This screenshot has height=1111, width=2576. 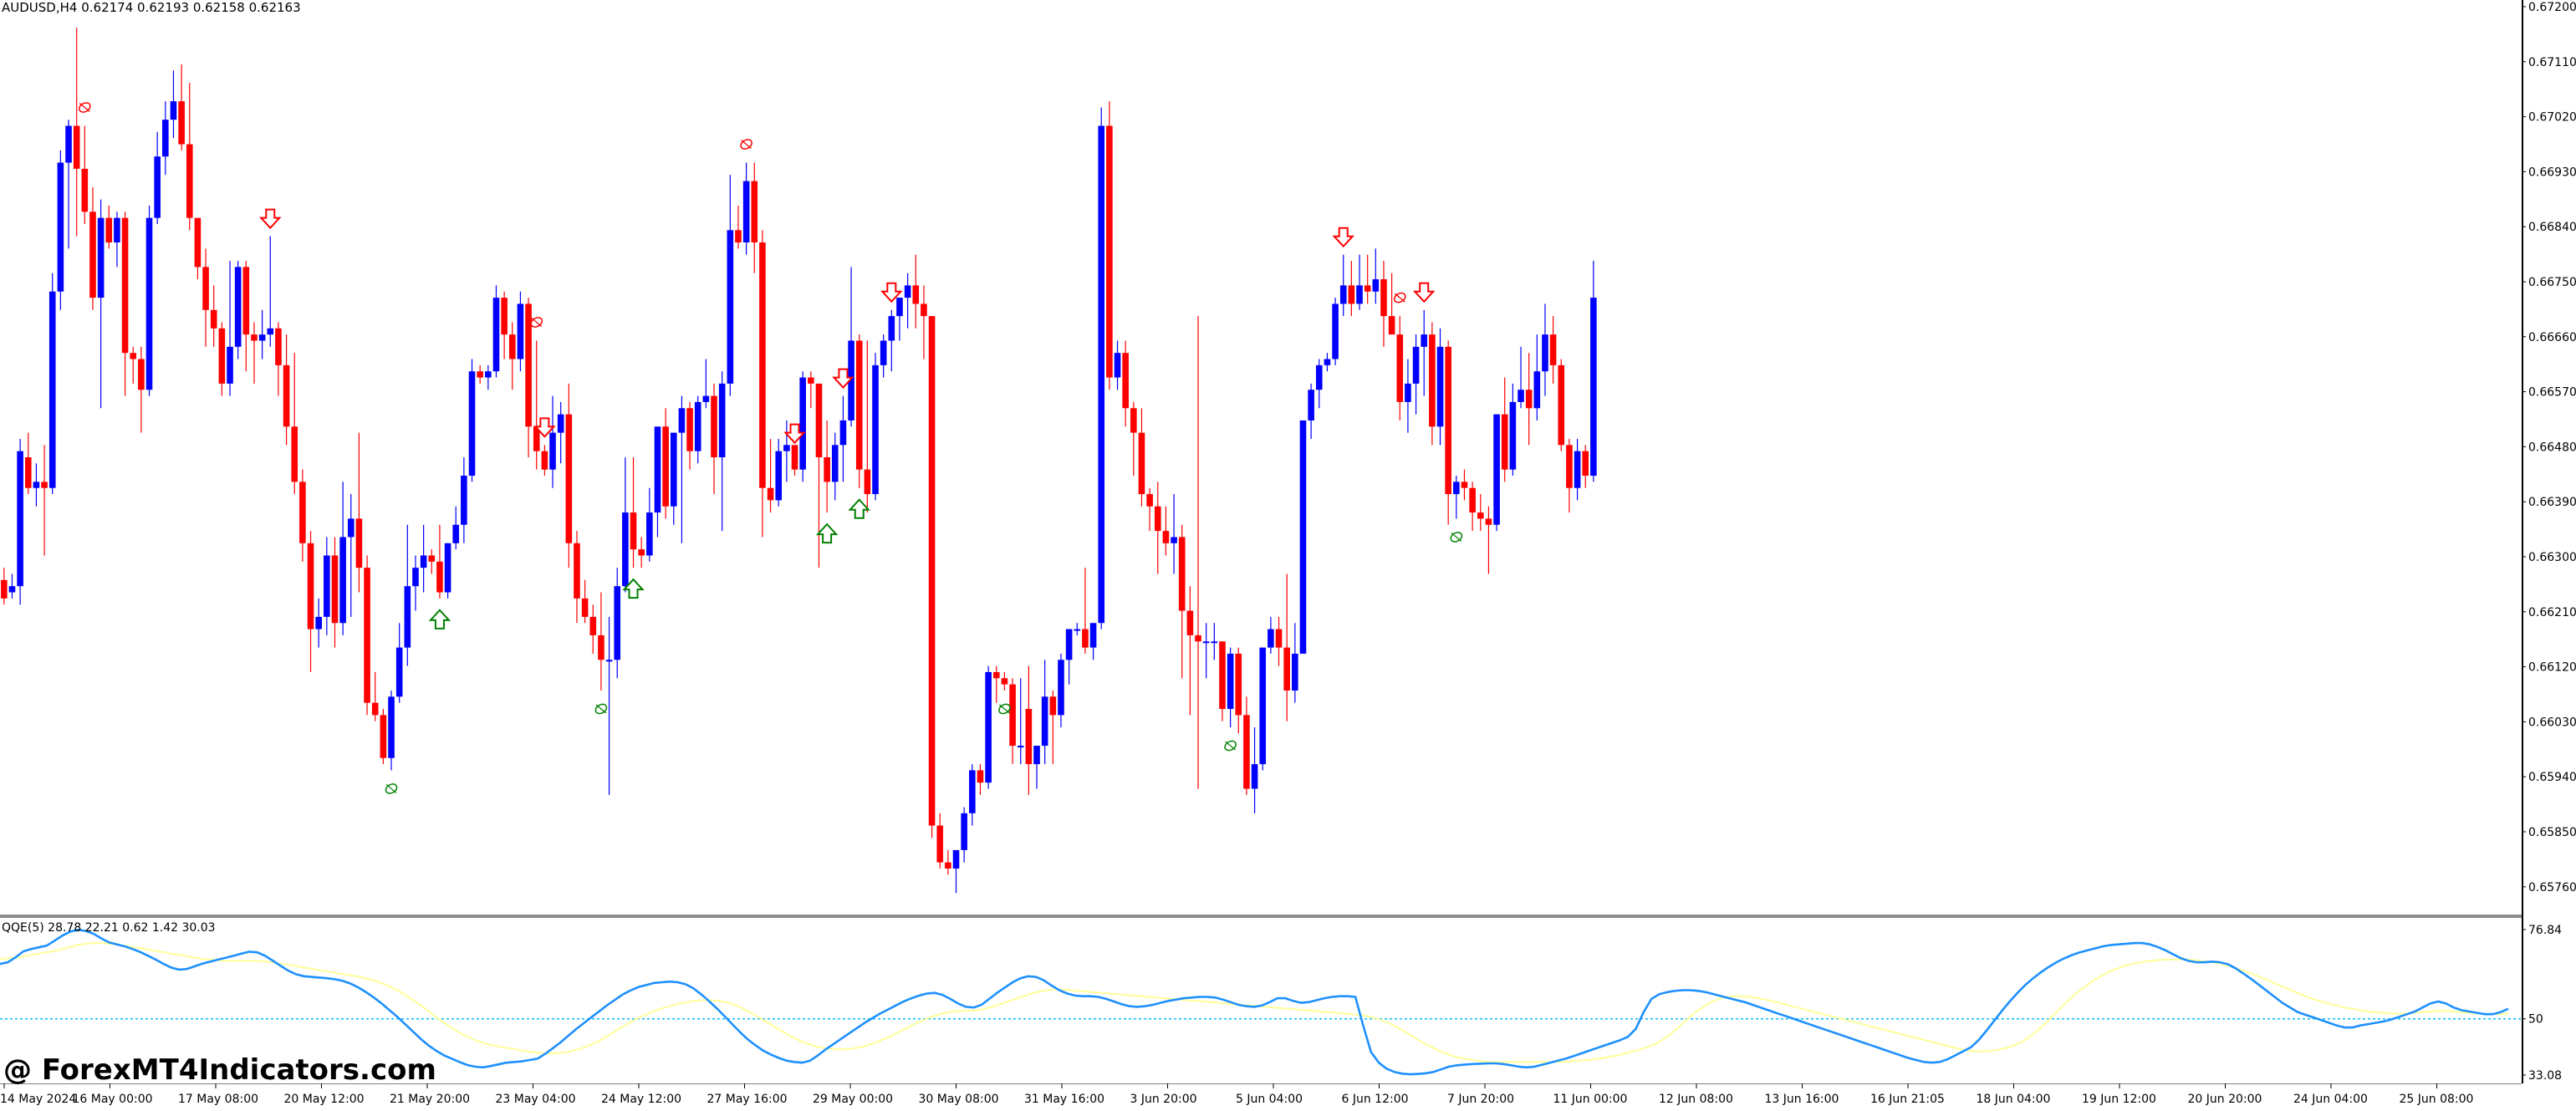 I want to click on indicator-header: QQE(5) 28.78 22.21 0.62 1.42 30.03, so click(x=109, y=928).